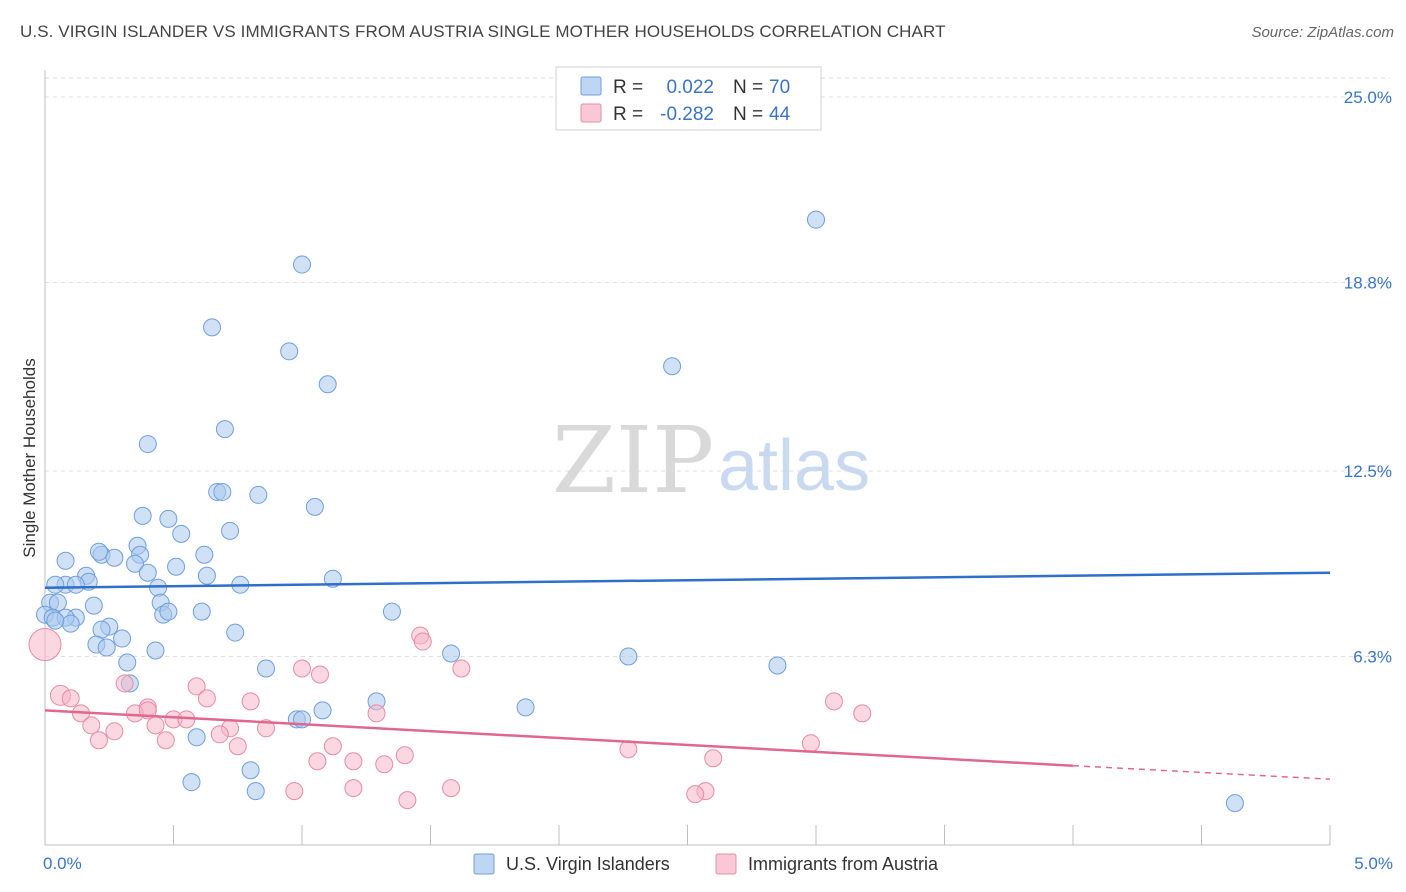 The image size is (1406, 892). I want to click on stats-legend-n-value: 70, so click(779, 87).